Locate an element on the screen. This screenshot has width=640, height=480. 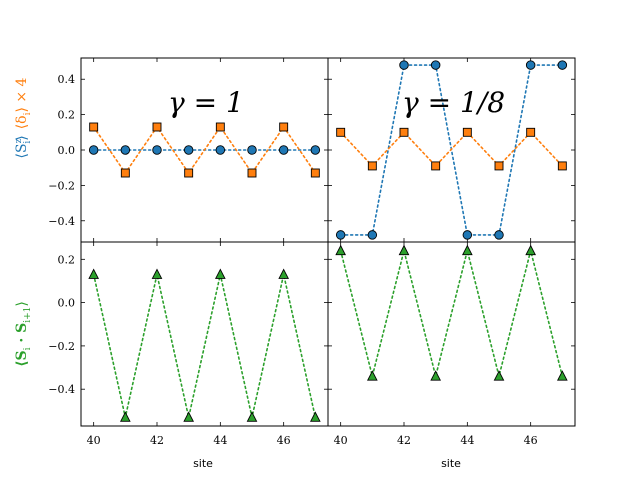
ylabel-bottom: ⟨Si · Si+1⟩ is located at coordinates (23, 334).